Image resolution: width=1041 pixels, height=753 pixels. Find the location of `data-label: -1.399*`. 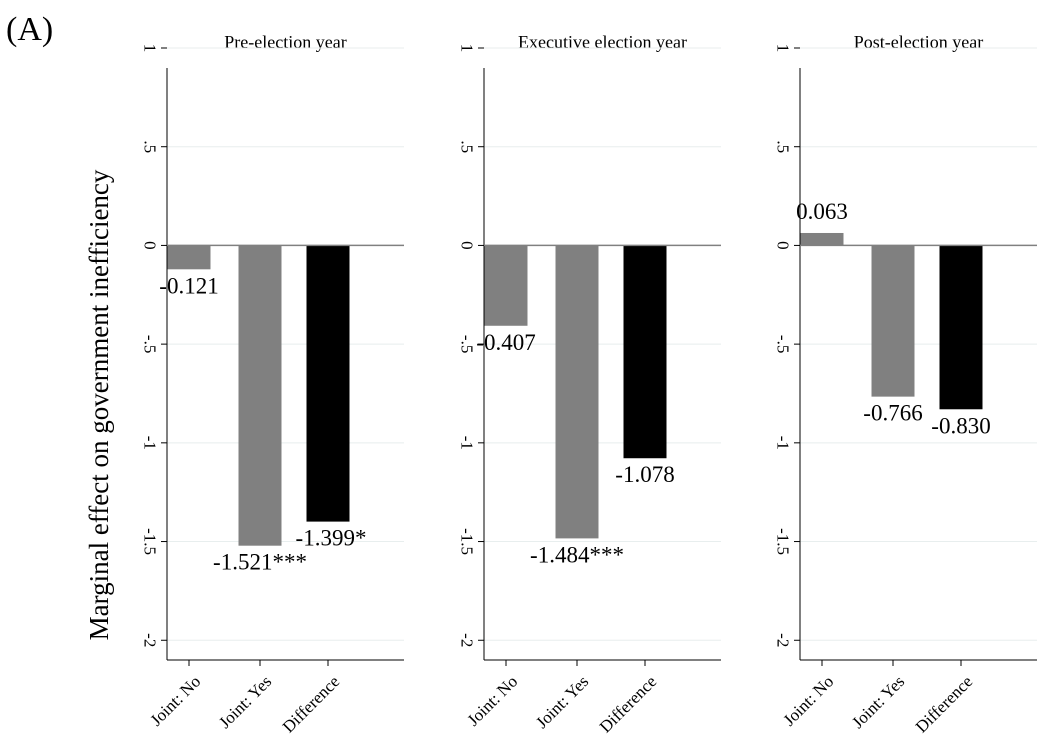

data-label: -1.399* is located at coordinates (331, 538).